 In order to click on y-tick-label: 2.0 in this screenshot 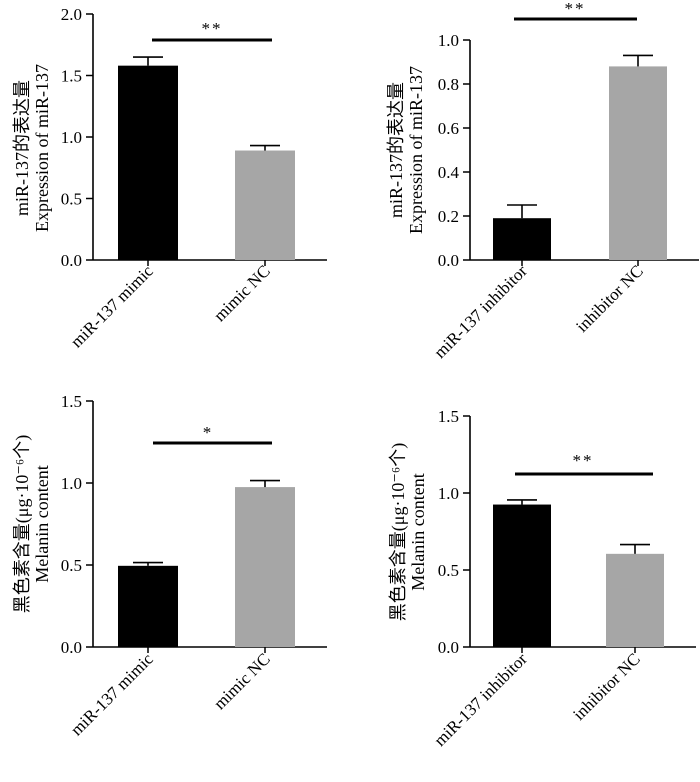, I will do `click(71, 14)`.